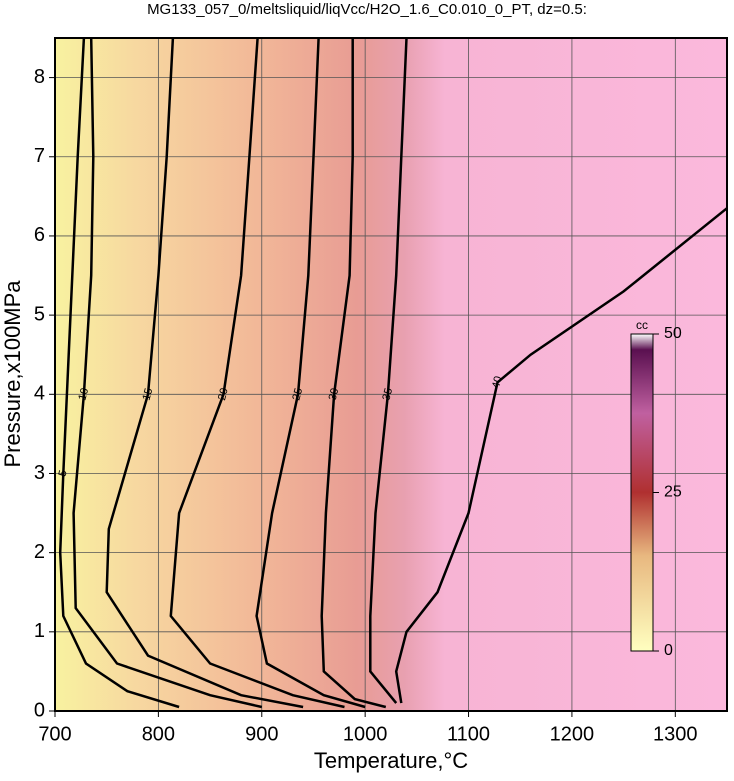 This screenshot has height=781, width=734. I want to click on y-tick-label: 6, so click(39, 235).